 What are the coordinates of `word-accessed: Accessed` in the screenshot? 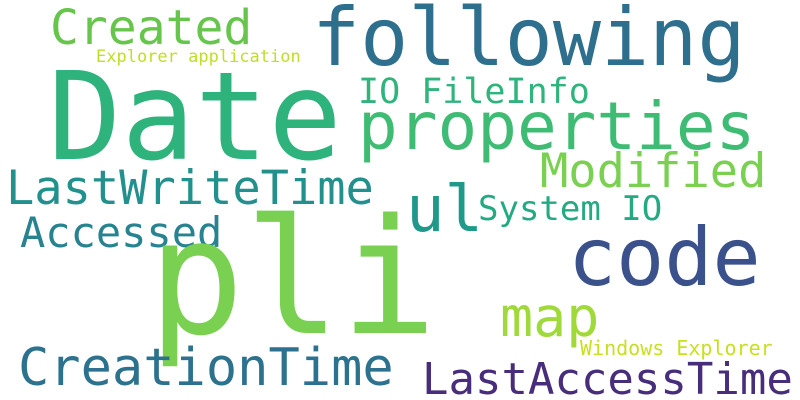 It's located at (121, 232).